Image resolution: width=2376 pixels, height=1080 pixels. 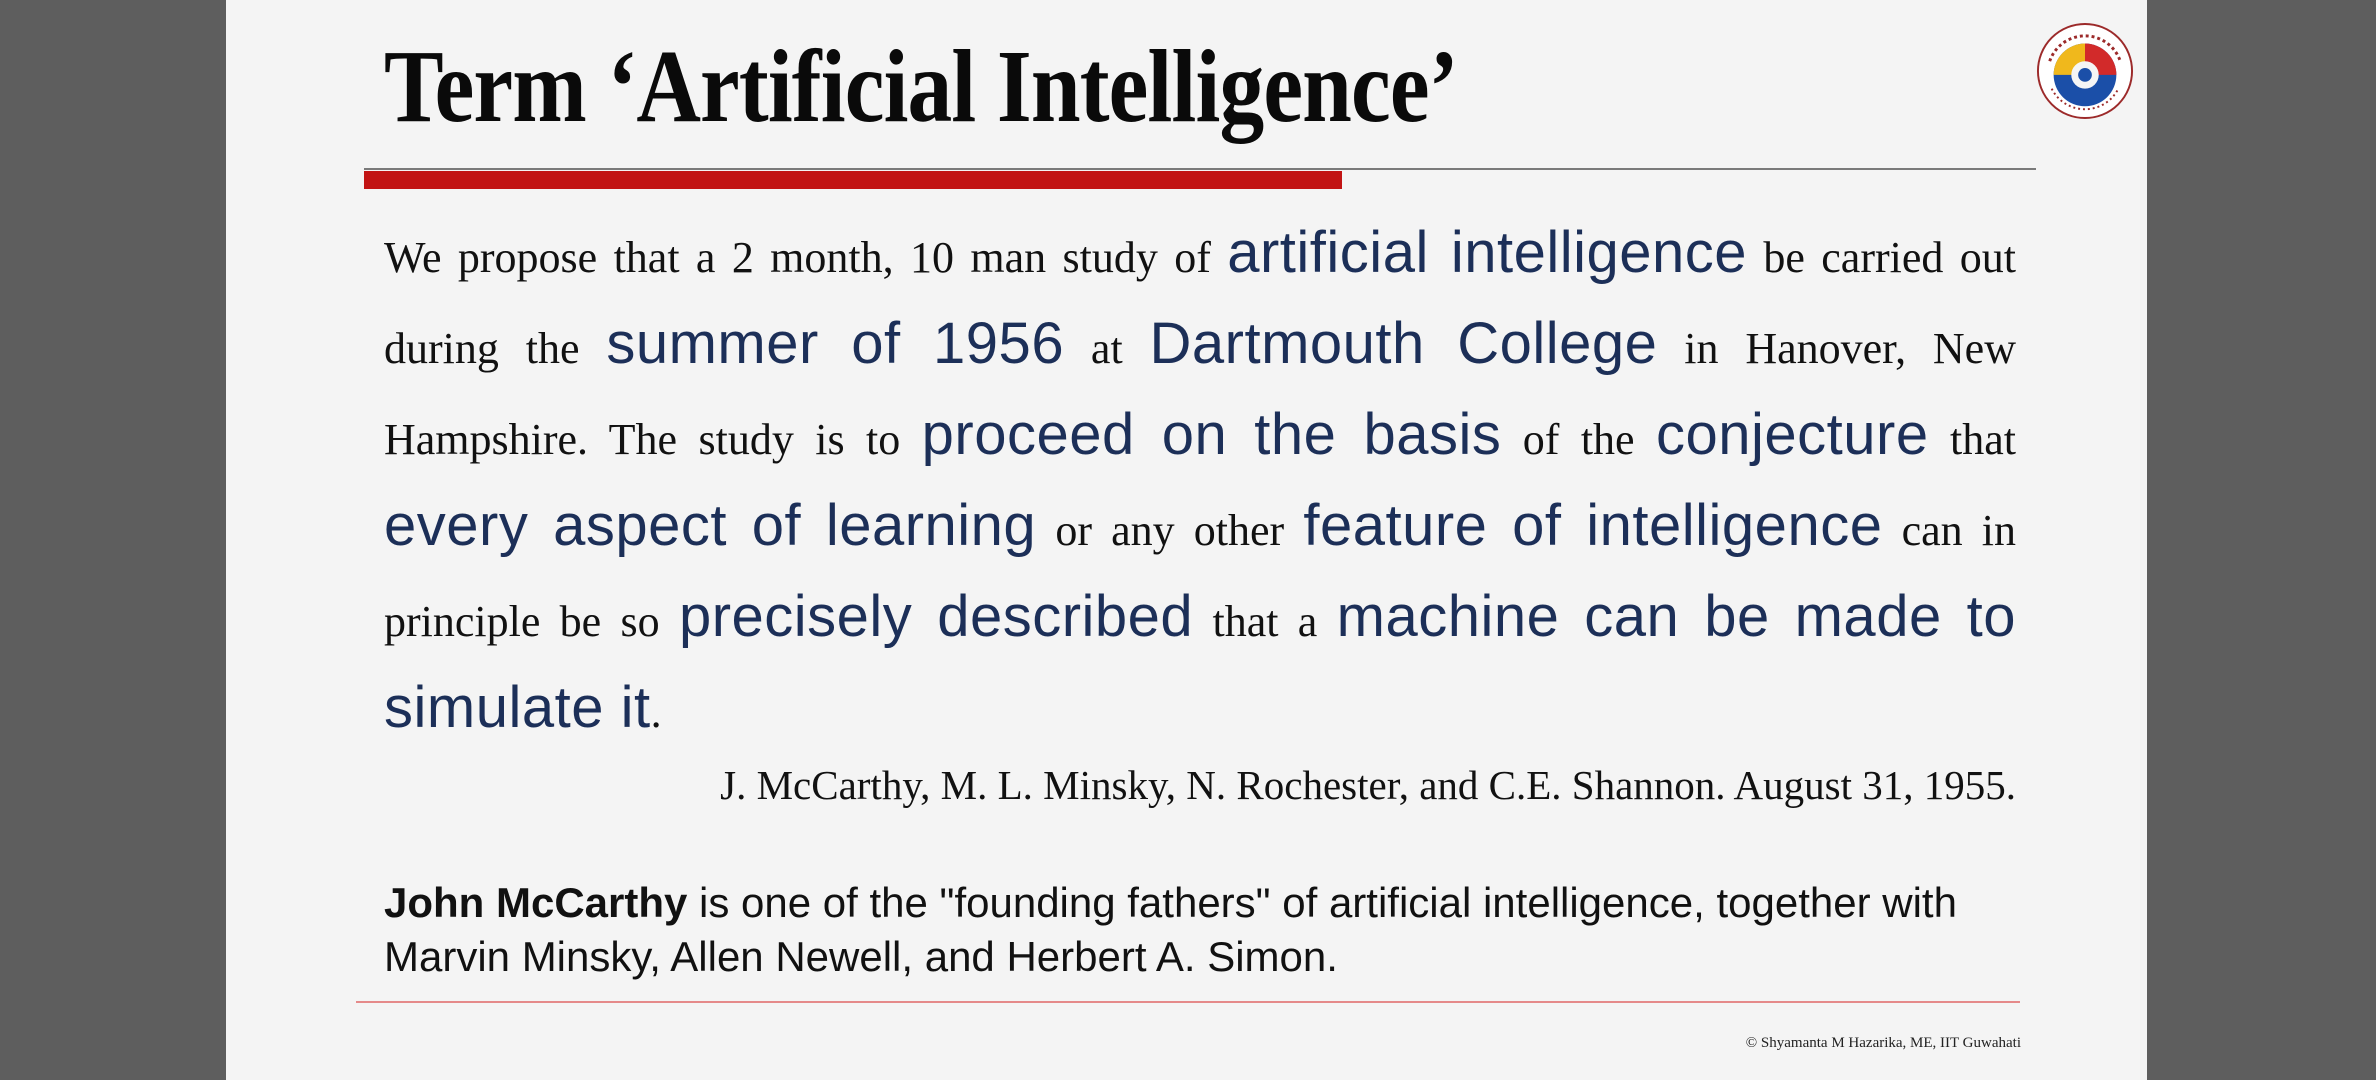 What do you see at coordinates (2261, 540) in the screenshot?
I see `right-letterbox` at bounding box center [2261, 540].